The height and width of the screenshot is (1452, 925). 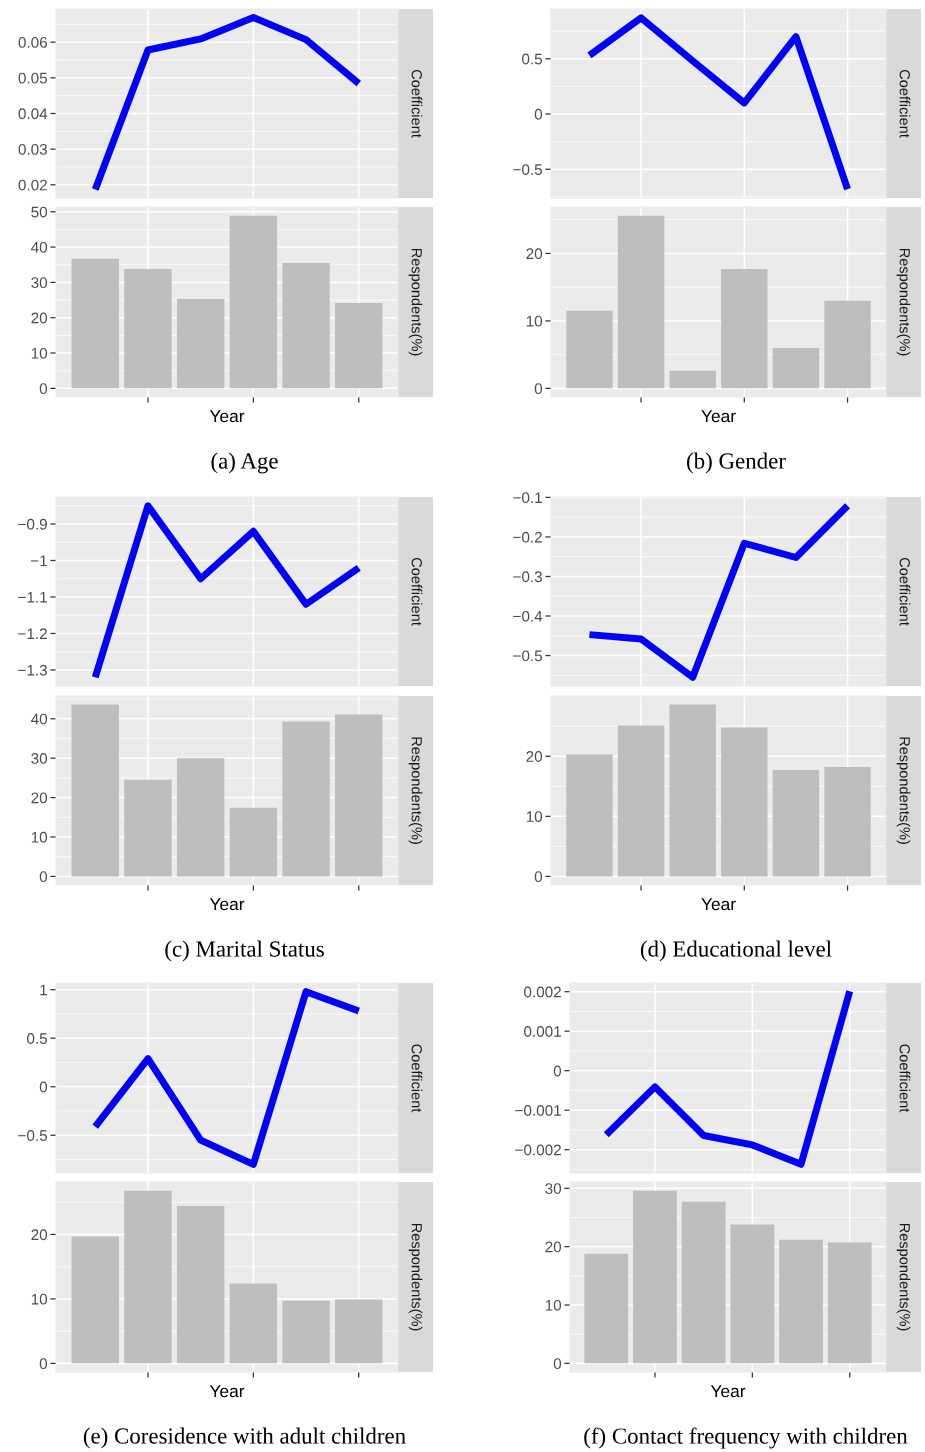 What do you see at coordinates (746, 1438) in the screenshot?
I see `text: (f) Contact frequency with children` at bounding box center [746, 1438].